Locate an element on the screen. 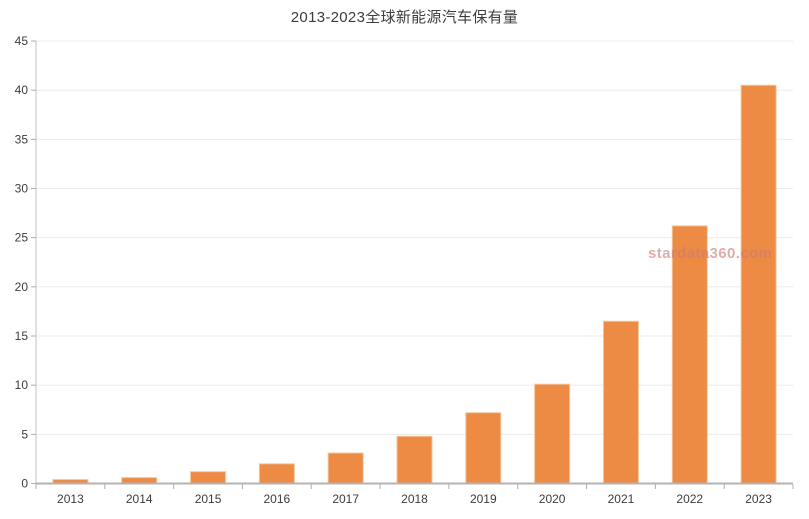 This screenshot has height=519, width=809. y-tick-label-25: 25 is located at coordinates (22, 238).